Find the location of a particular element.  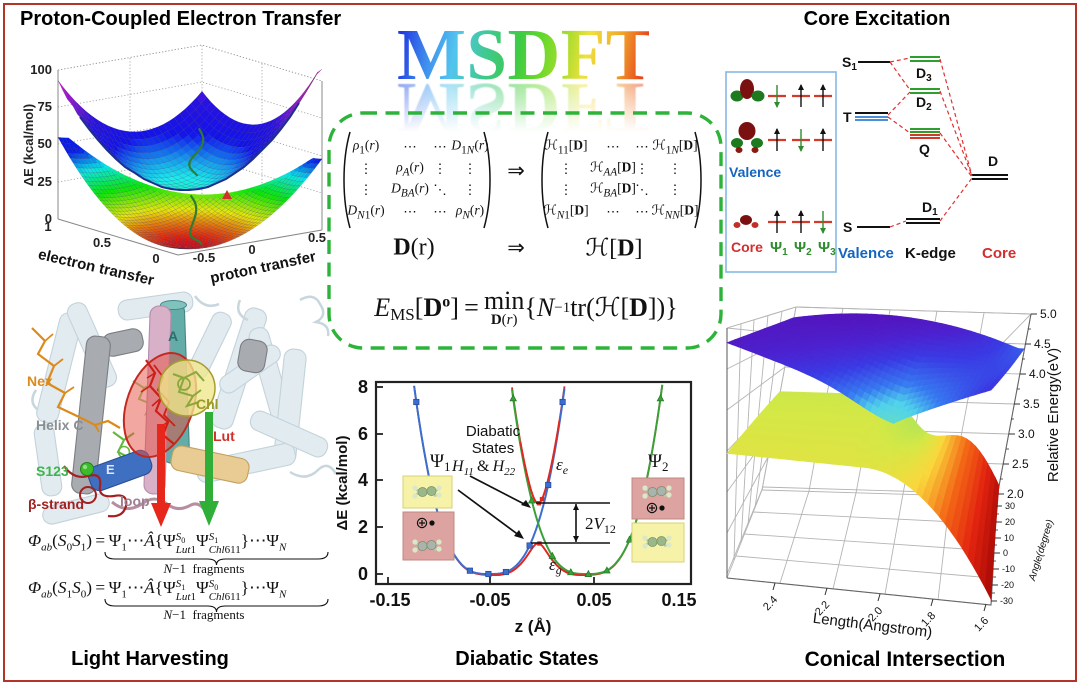

svg-text: 2.5 is located at coordinates (1020, 464).